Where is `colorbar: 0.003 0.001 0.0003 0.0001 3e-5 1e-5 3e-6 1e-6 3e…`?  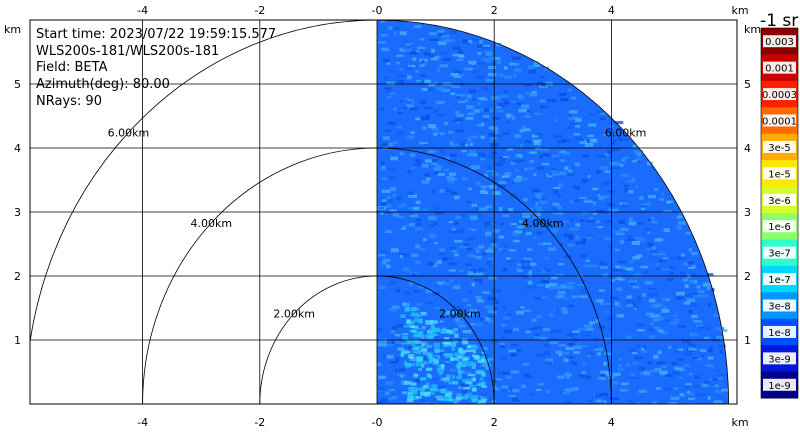
colorbar: 0.003 0.001 0.0003 0.0001 3e-5 1e-5 3e-6 1e-6 3e… is located at coordinates (779, 213).